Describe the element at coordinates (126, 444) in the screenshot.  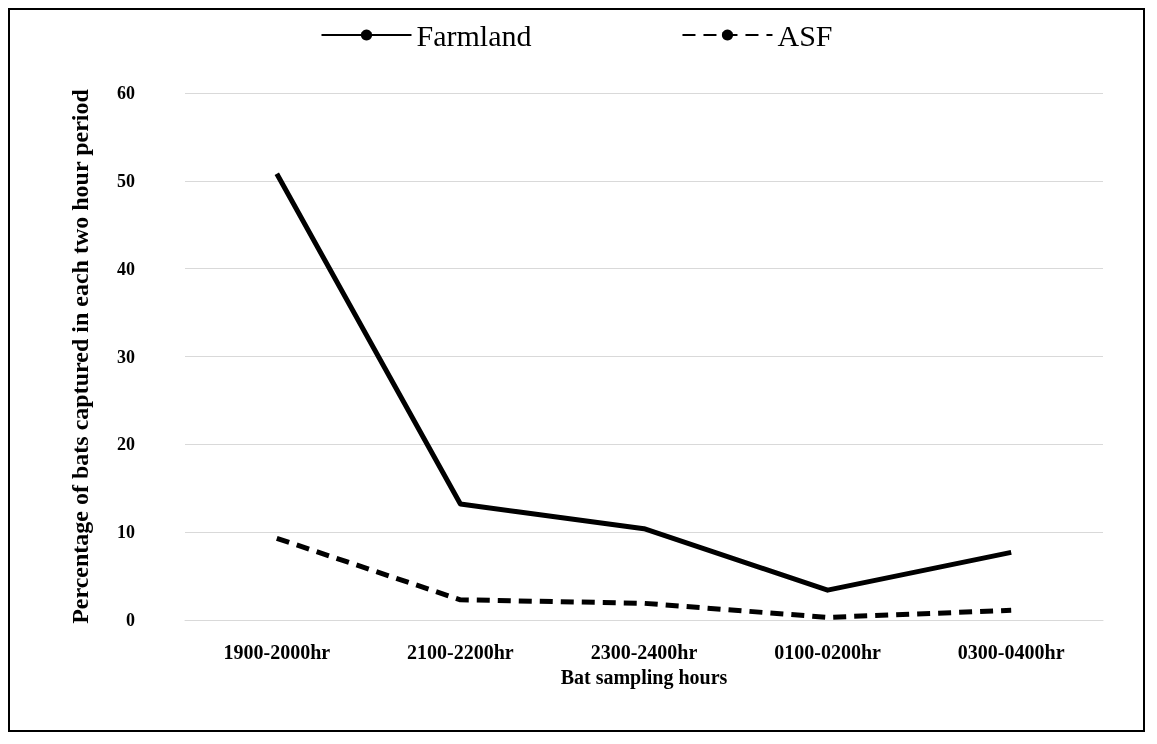
I see `y-tick-label: 20` at that location.